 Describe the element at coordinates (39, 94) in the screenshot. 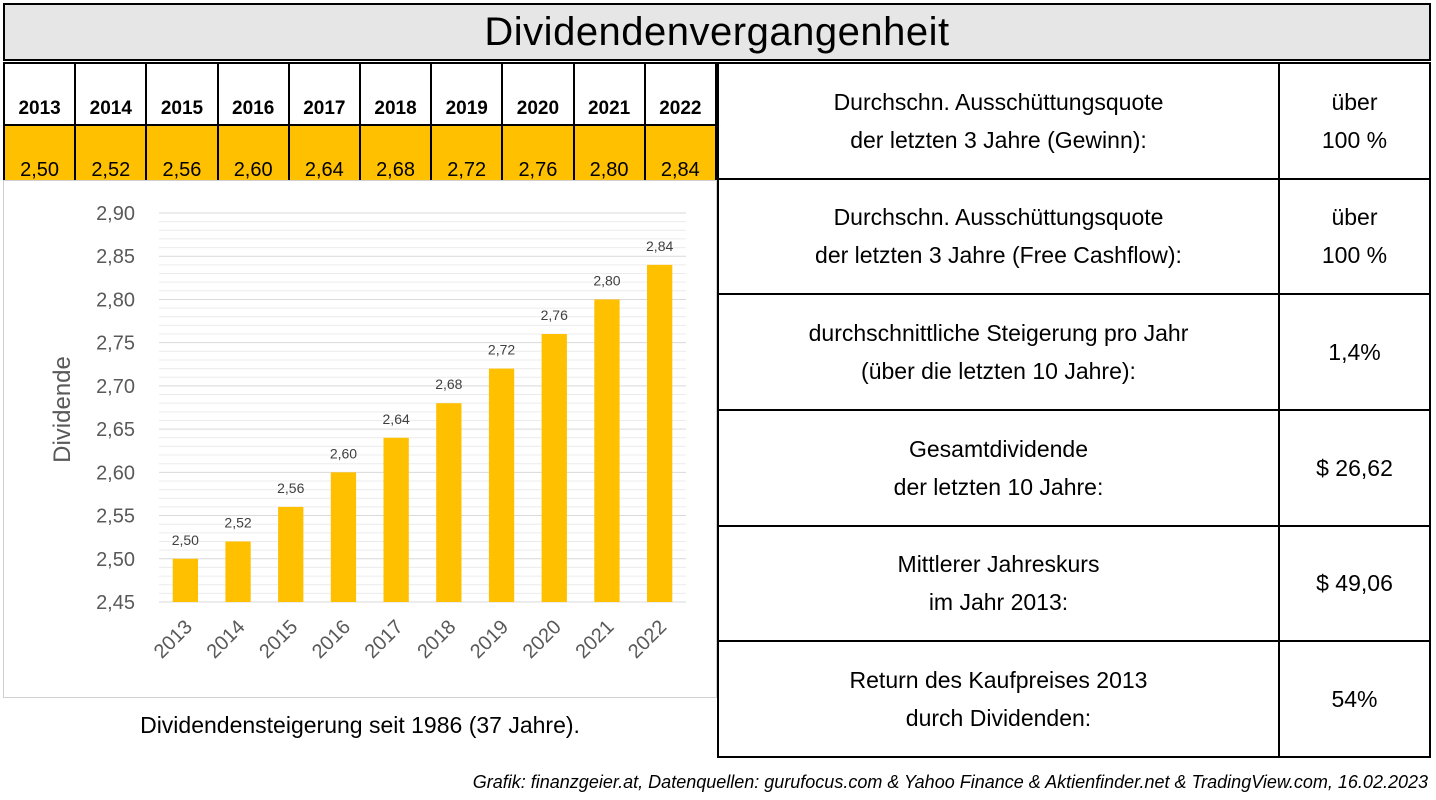

I see `year-cell: 2013` at that location.